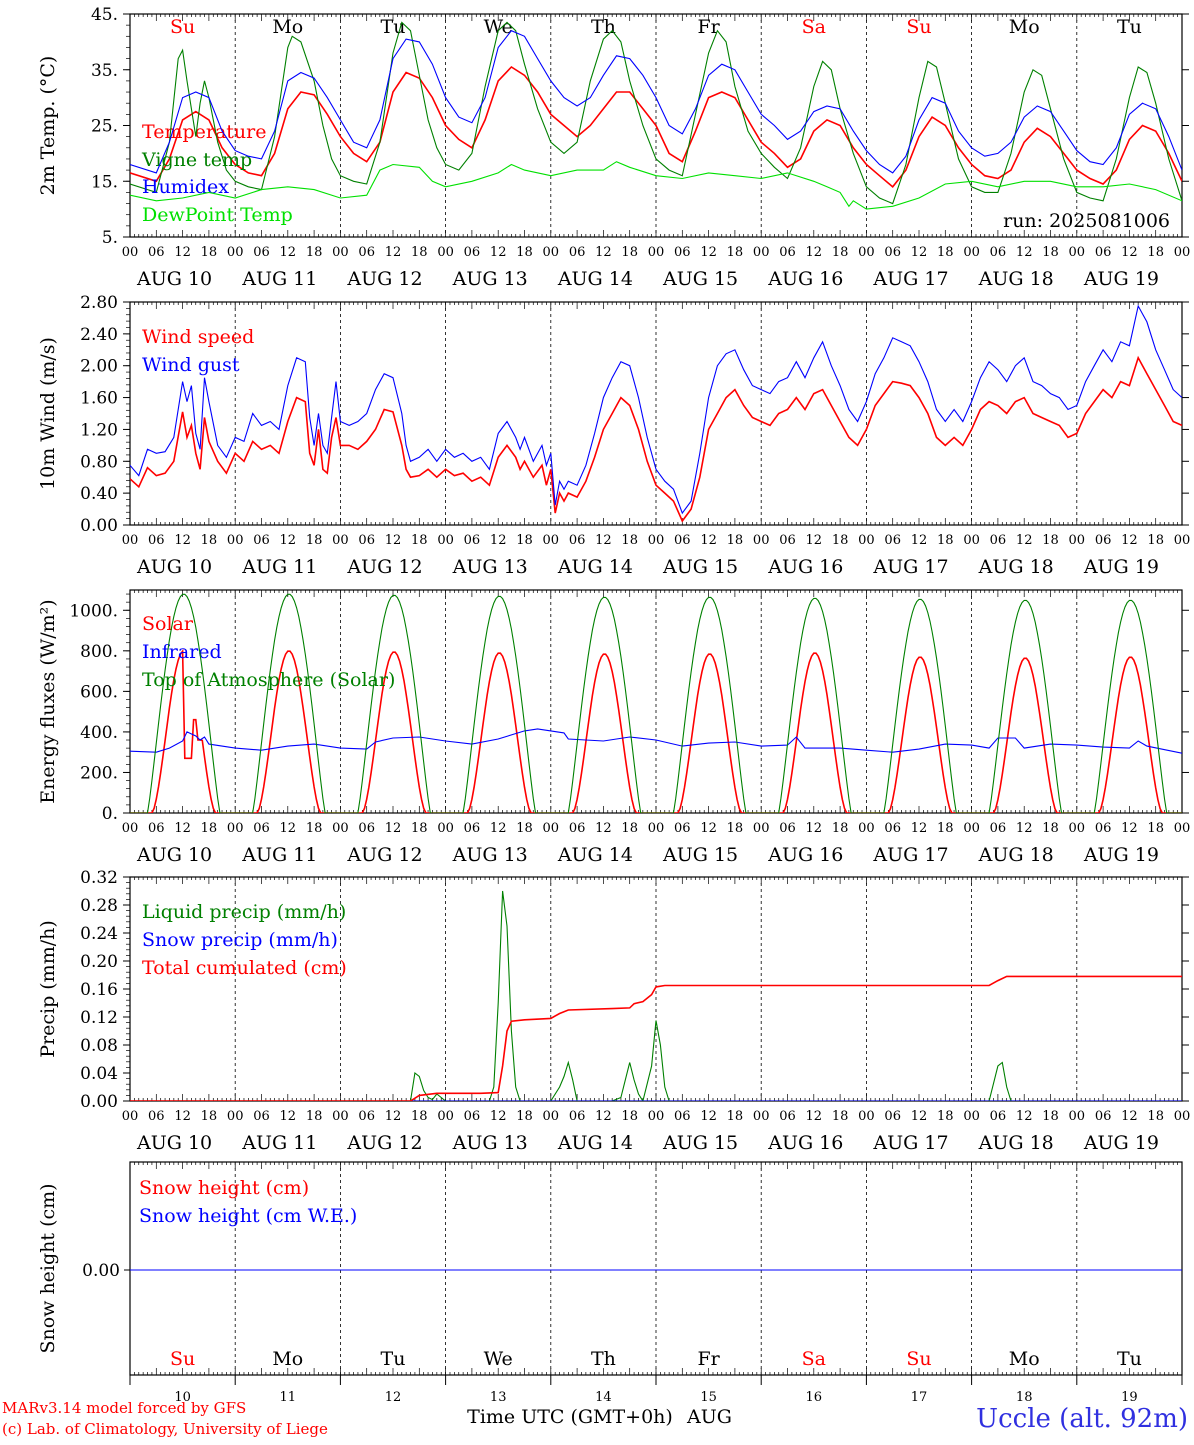 Image resolution: width=1194 pixels, height=1445 pixels. Describe the element at coordinates (99, 934) in the screenshot. I see `precip-y-tick-label: 0.24` at that location.